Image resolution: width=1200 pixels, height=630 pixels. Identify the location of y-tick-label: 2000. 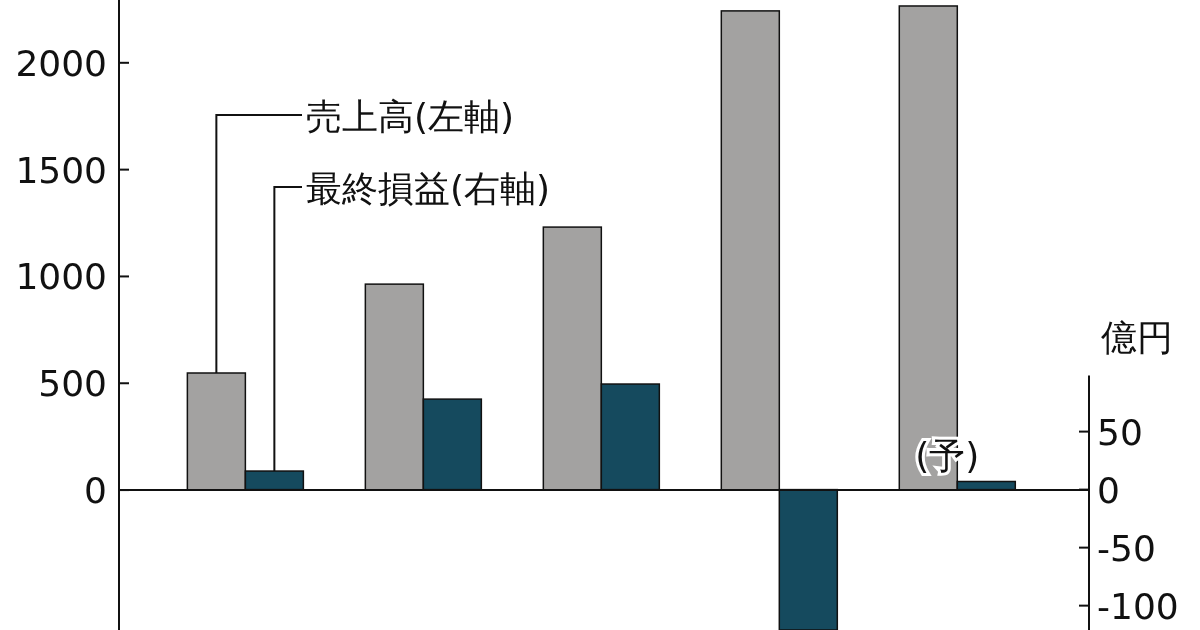
(61, 63).